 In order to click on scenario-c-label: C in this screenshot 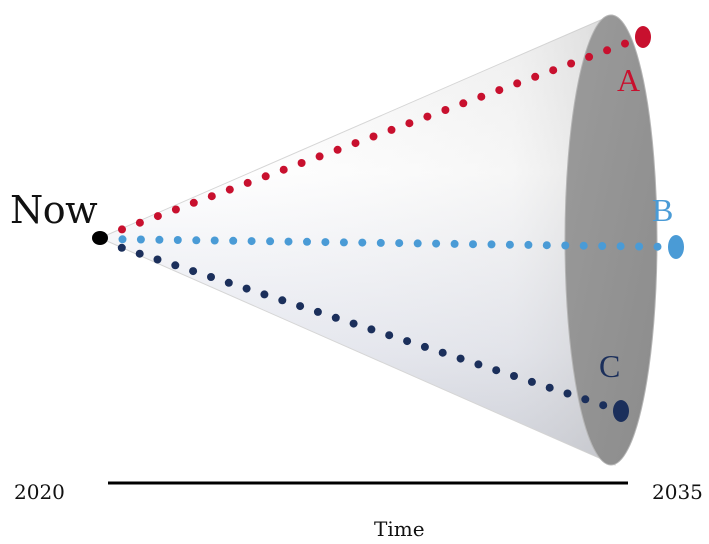, I will do `click(610, 366)`.